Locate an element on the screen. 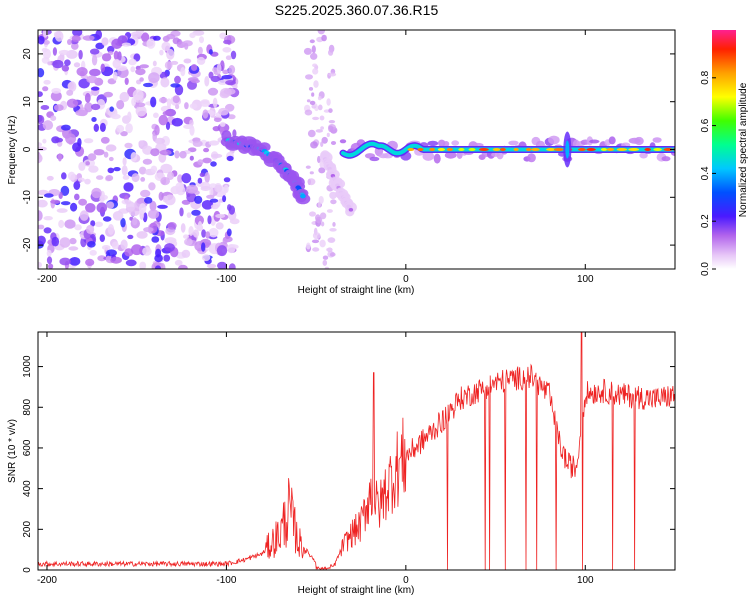  x-tick-label: -200 is located at coordinates (47, 279).